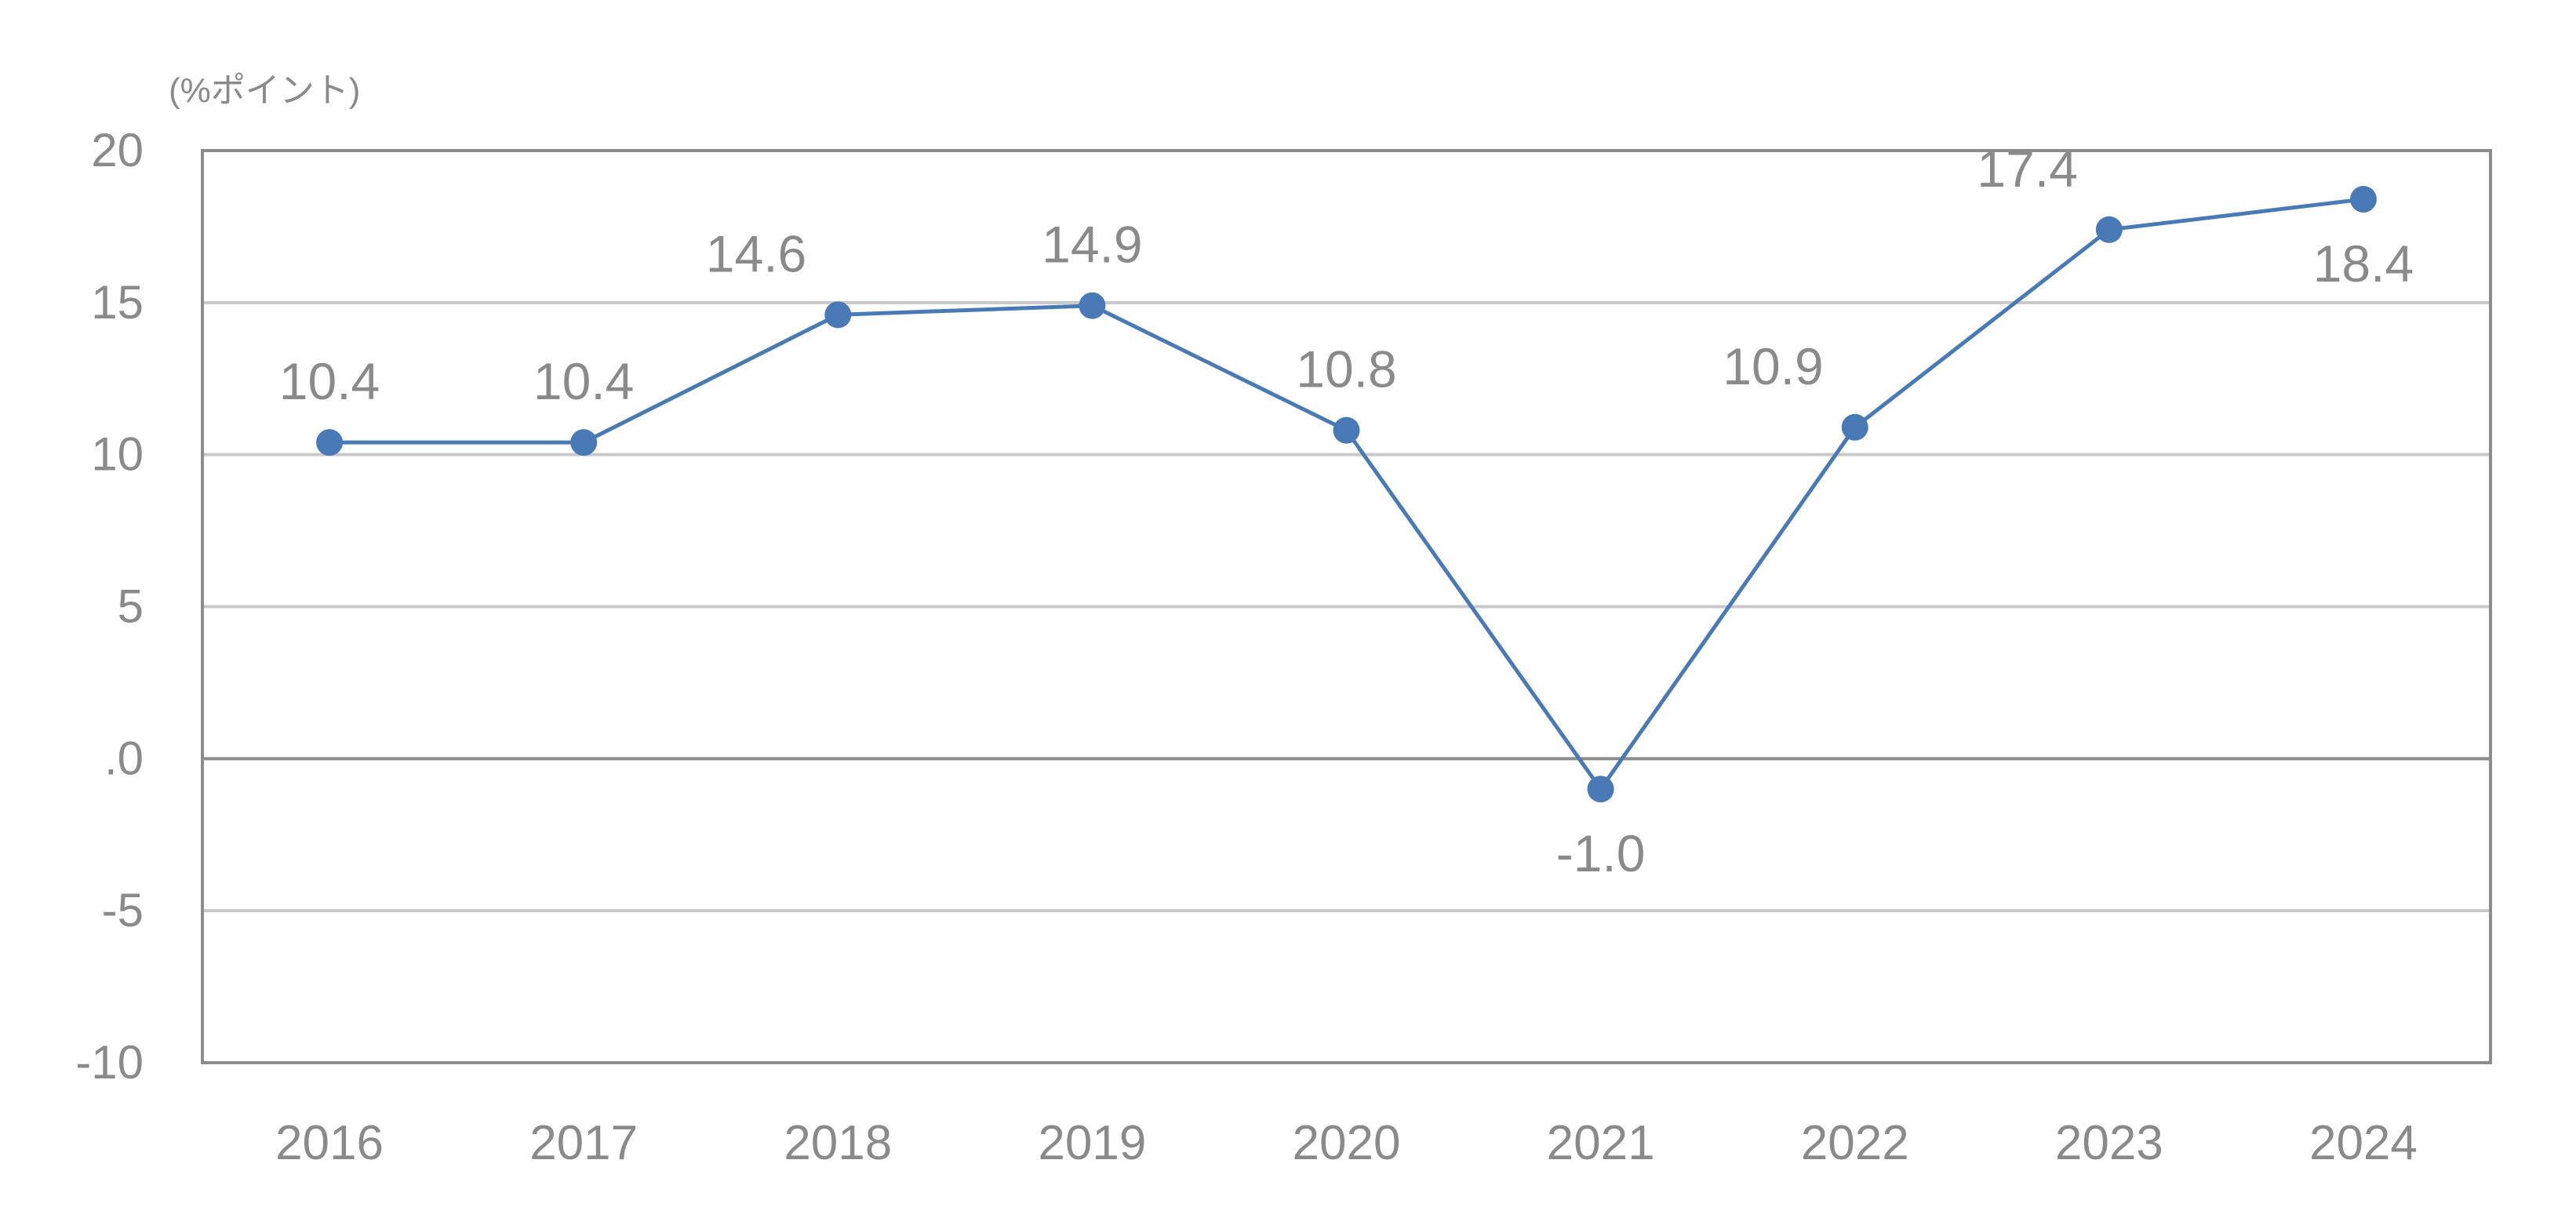 The height and width of the screenshot is (1218, 2576). What do you see at coordinates (1347, 1143) in the screenshot?
I see `x-tick-label: 2020` at bounding box center [1347, 1143].